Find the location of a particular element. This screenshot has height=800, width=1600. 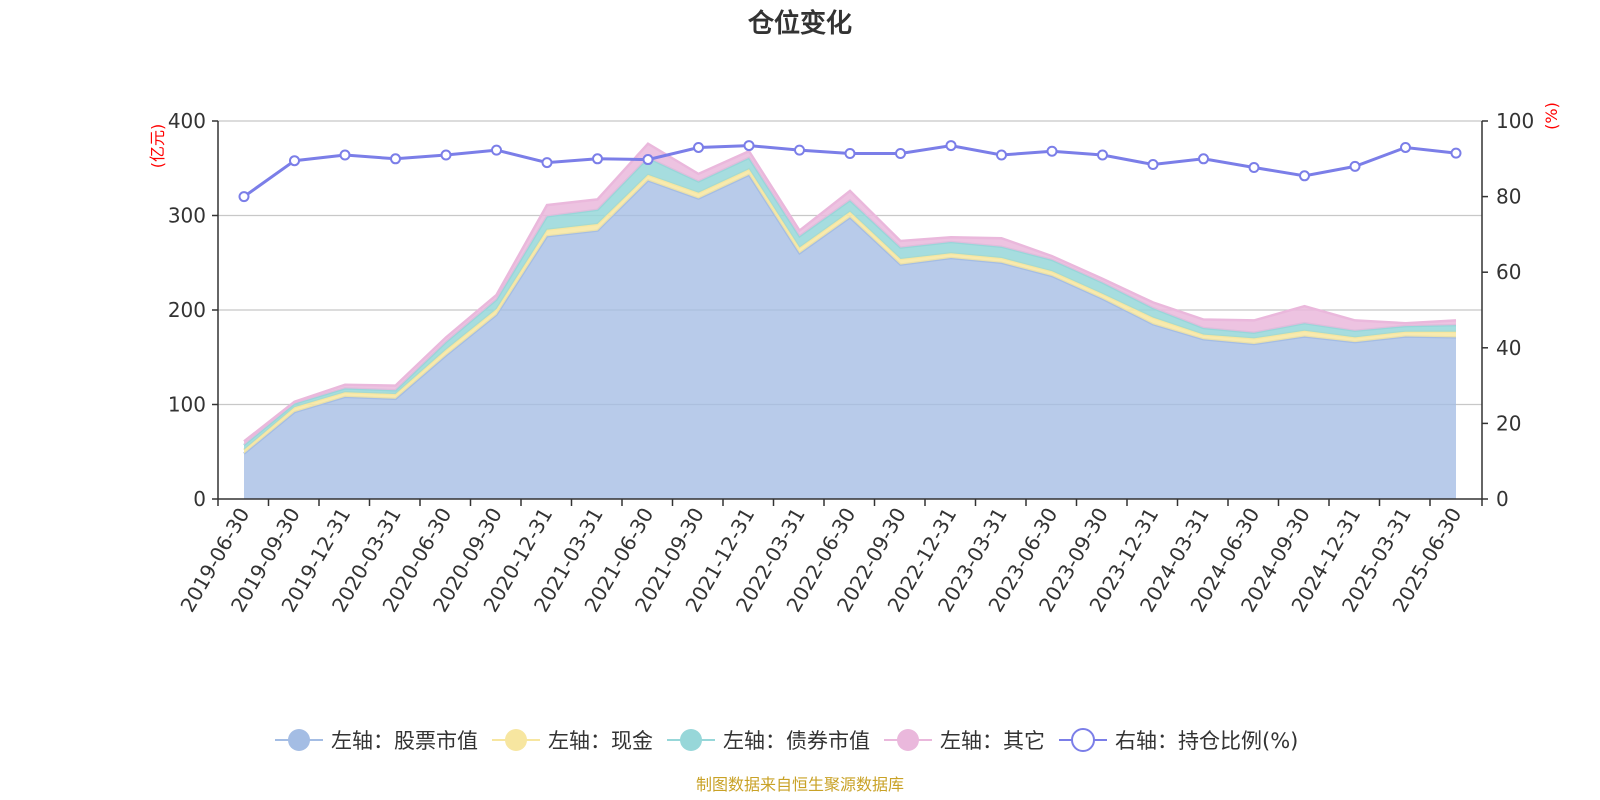

right-tick-label-1: 20 is located at coordinates (1508, 423).